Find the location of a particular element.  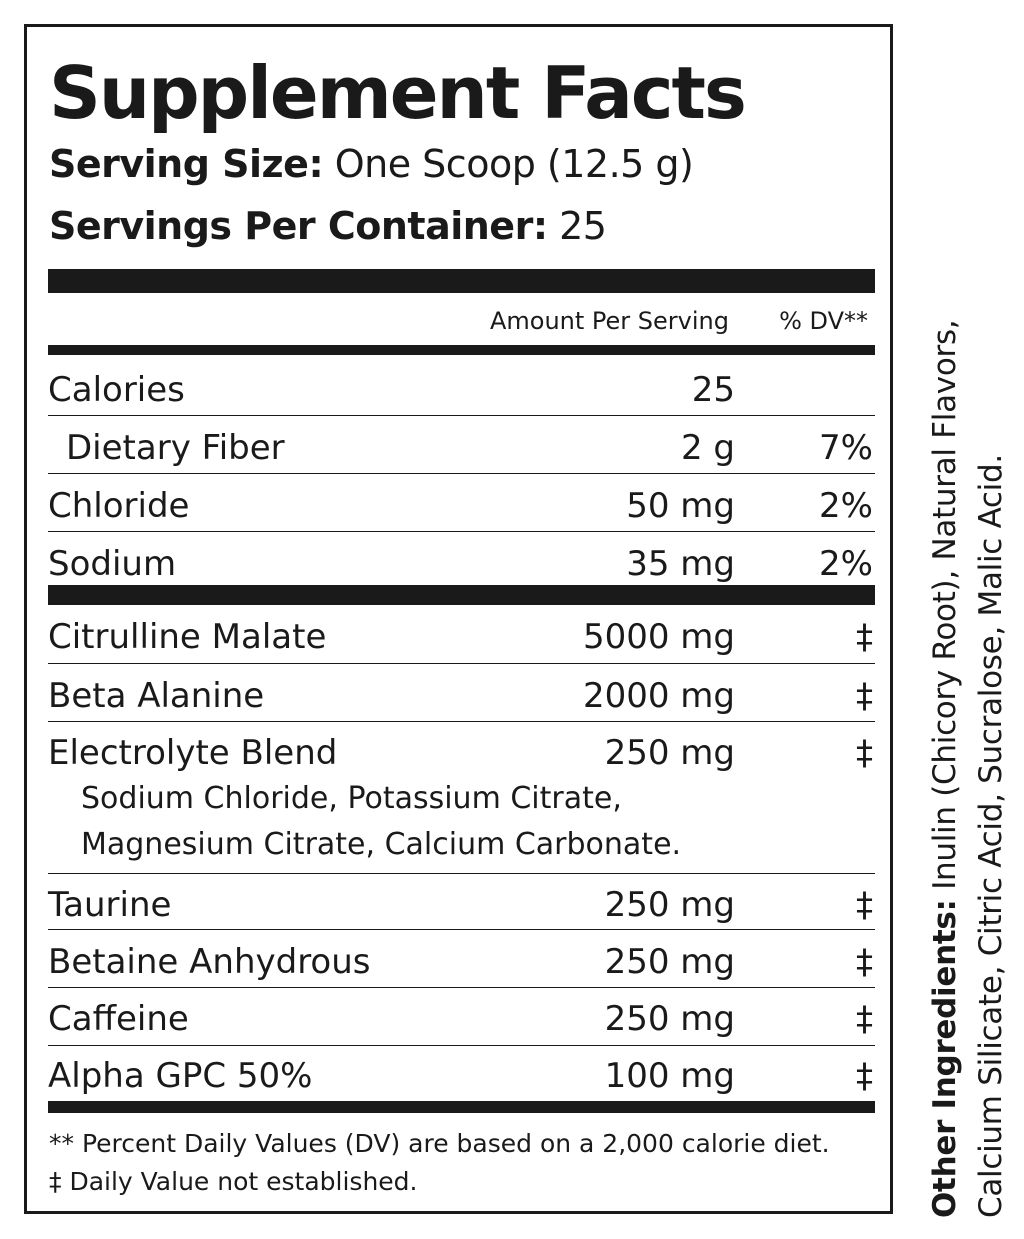

nutrient-row-betaine-anhydrous: Betaine Anhydrous 250 mg ‡ is located at coordinates (461, 958).